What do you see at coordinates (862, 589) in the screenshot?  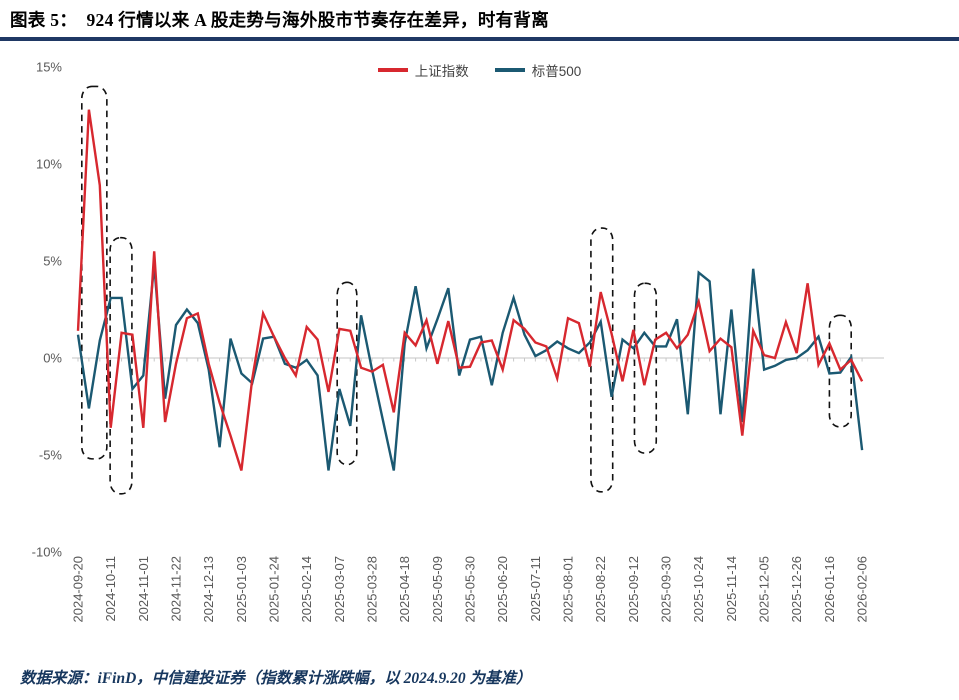 I see `x-axis-tick-label: 2026-02-06` at bounding box center [862, 589].